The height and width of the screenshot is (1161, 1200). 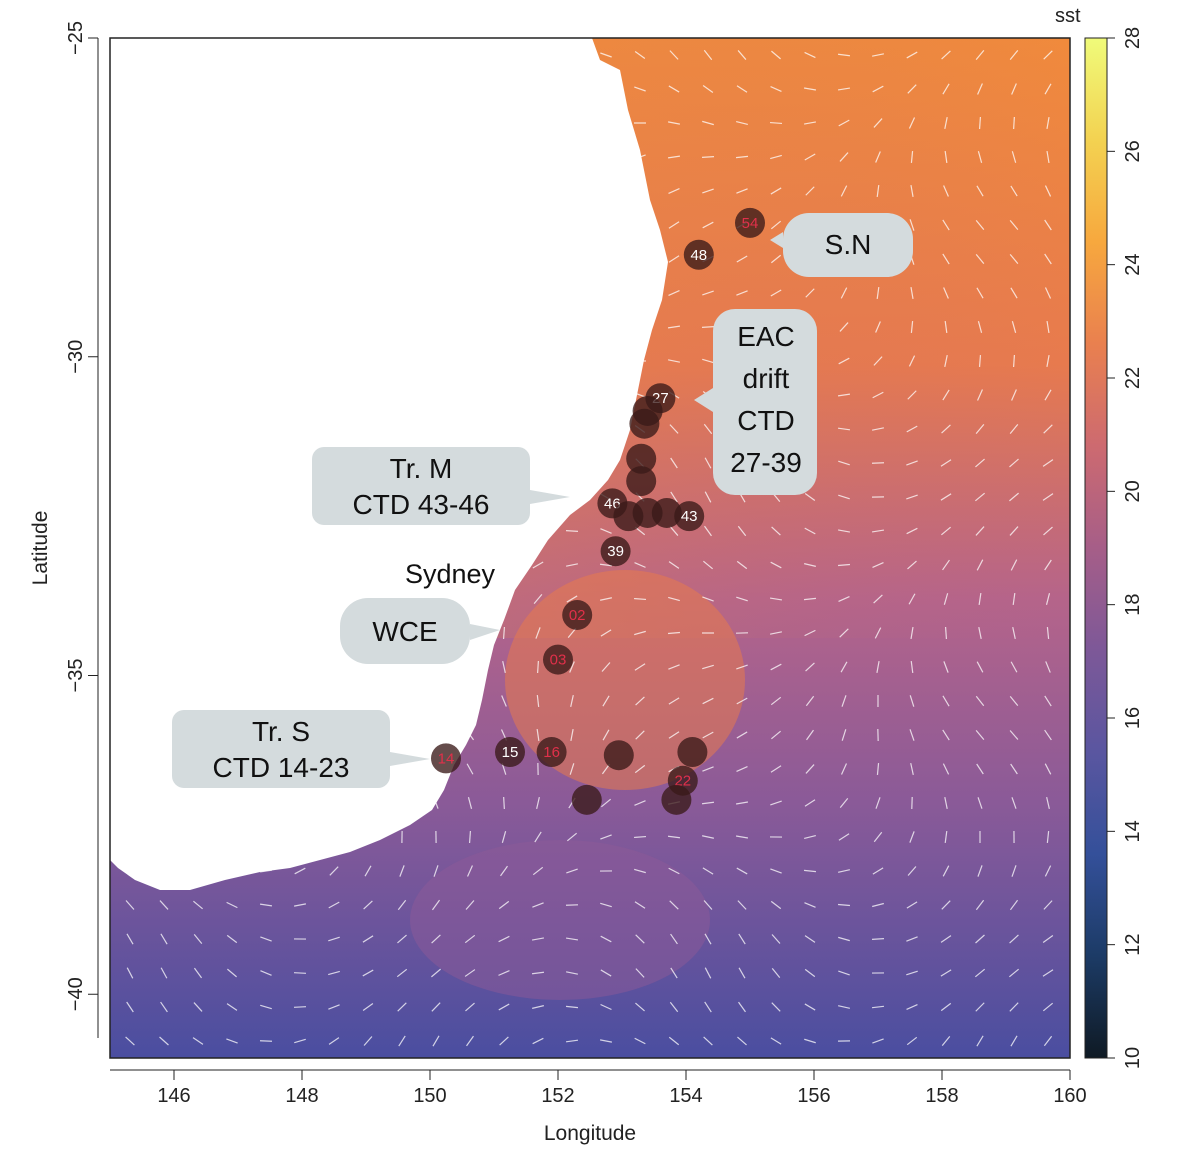 What do you see at coordinates (446, 758) in the screenshot?
I see `ctd-station-label: 14` at bounding box center [446, 758].